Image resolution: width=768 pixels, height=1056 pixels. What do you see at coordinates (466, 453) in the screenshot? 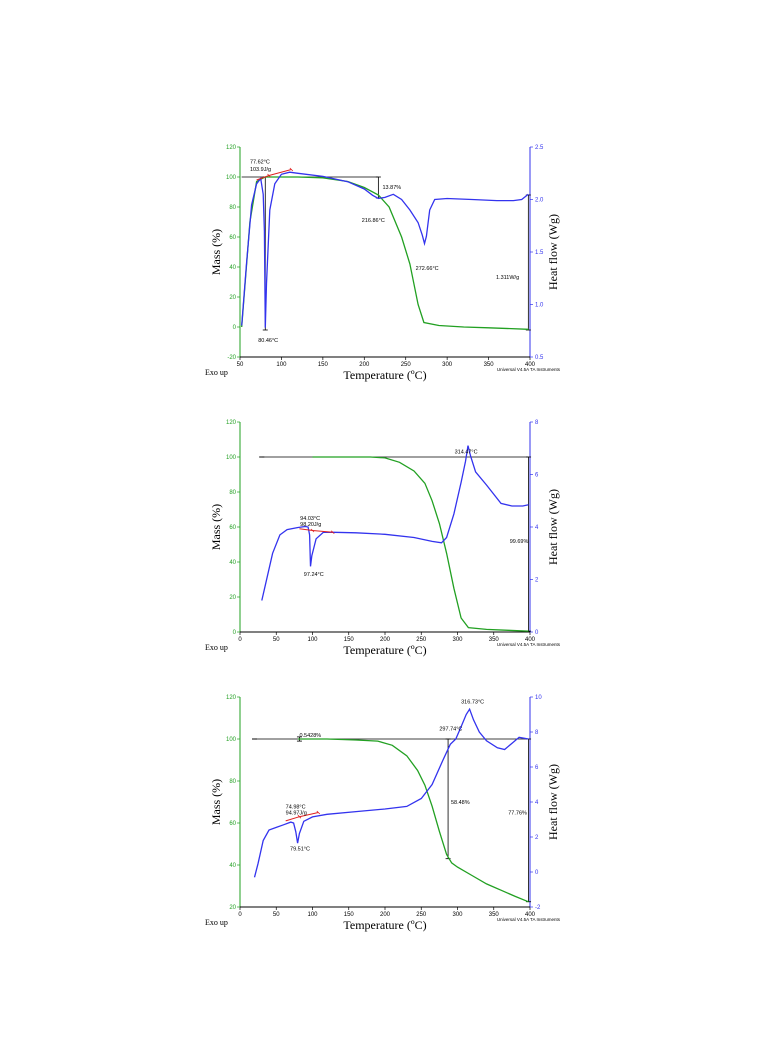
I see `annotation-label: 314.47°C` at bounding box center [466, 453].